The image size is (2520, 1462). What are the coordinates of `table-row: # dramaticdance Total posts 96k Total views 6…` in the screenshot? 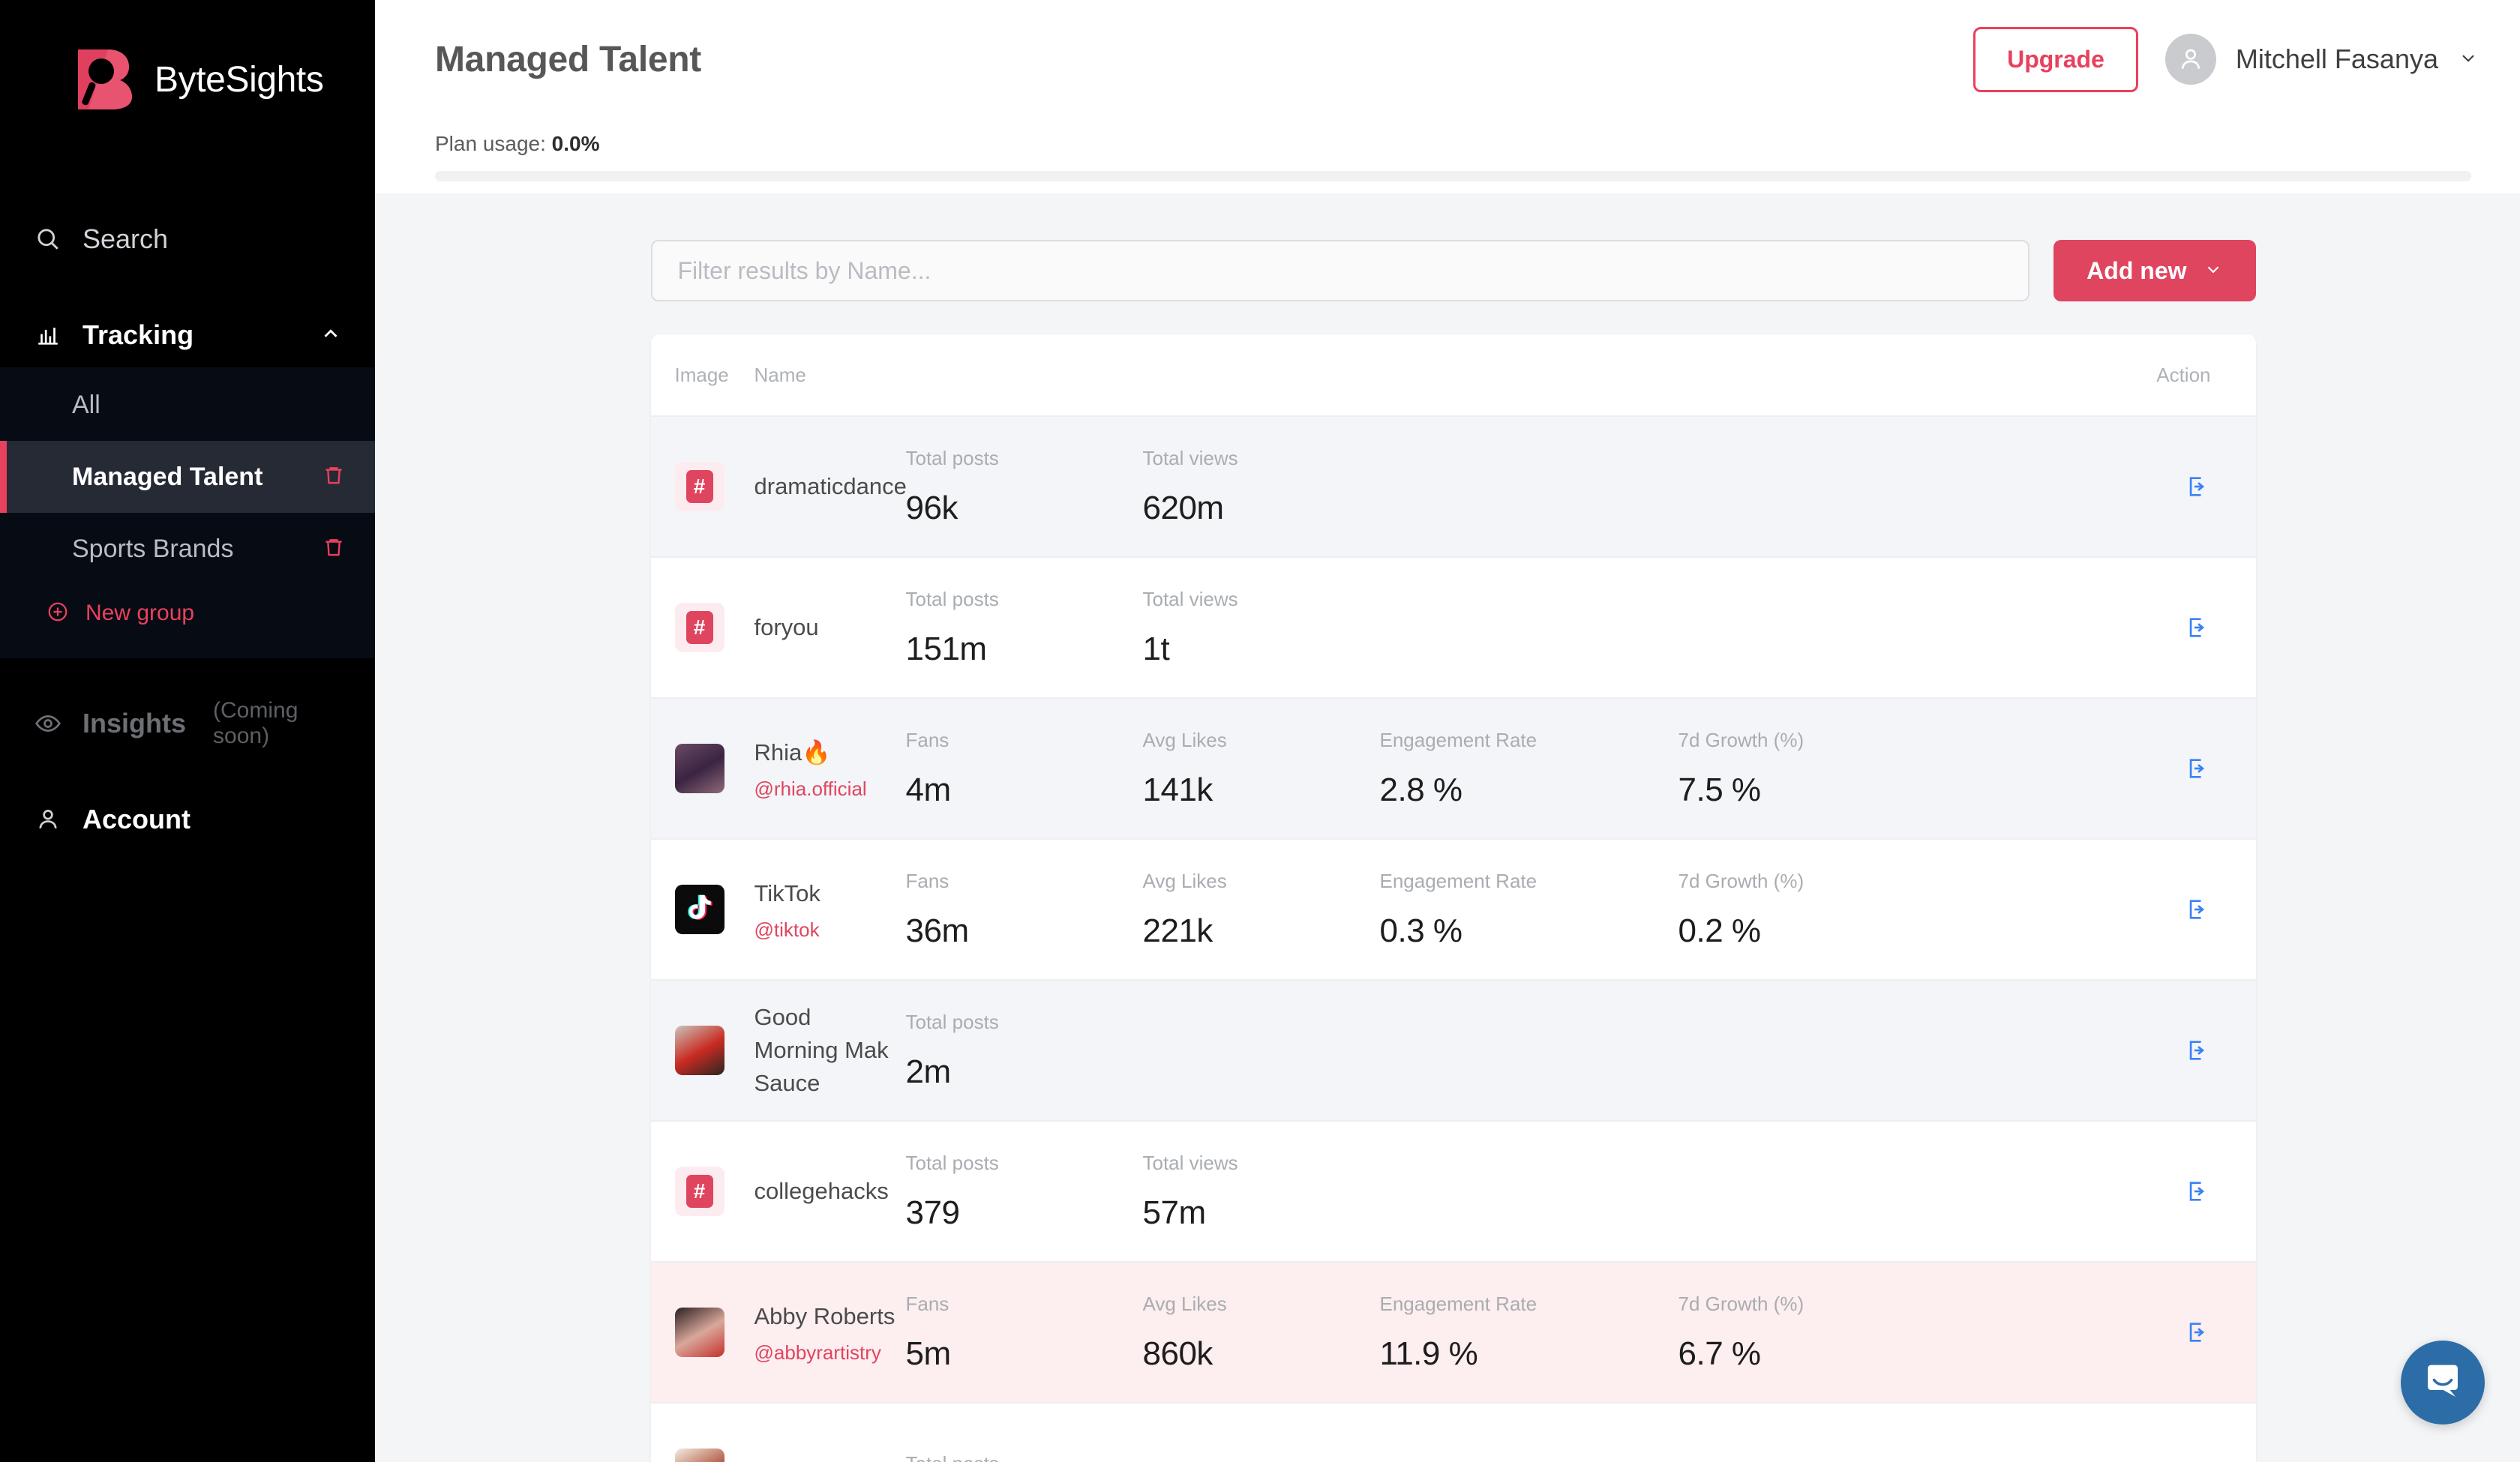 It's located at (1453, 487).